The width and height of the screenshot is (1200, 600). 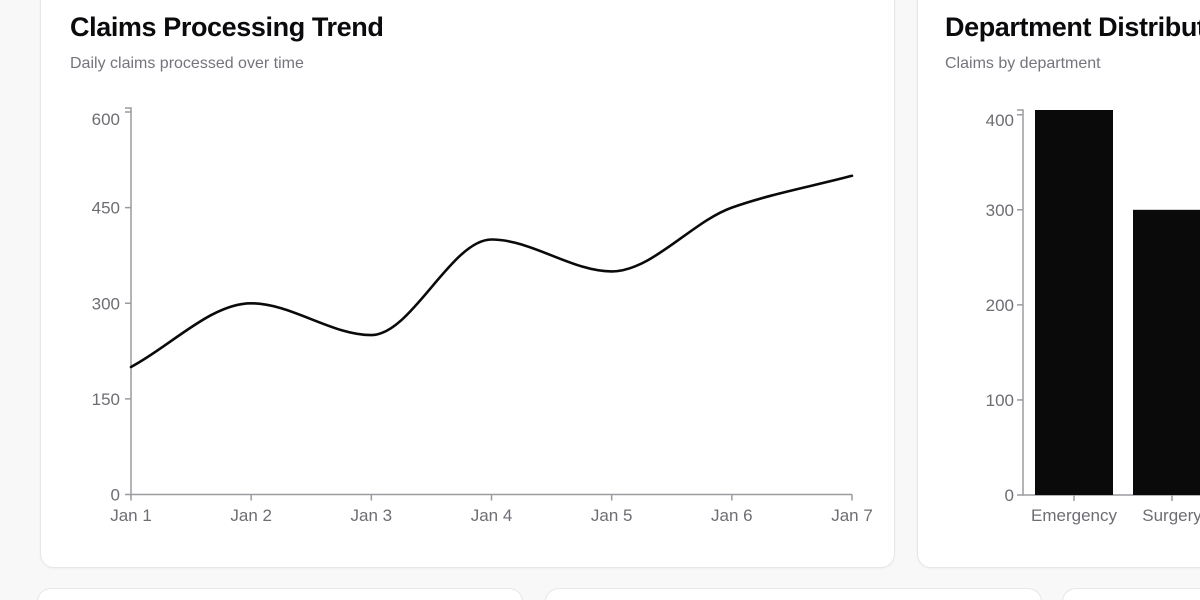 I want to click on bar-chart-title: Department Distribution, so click(x=1072, y=27).